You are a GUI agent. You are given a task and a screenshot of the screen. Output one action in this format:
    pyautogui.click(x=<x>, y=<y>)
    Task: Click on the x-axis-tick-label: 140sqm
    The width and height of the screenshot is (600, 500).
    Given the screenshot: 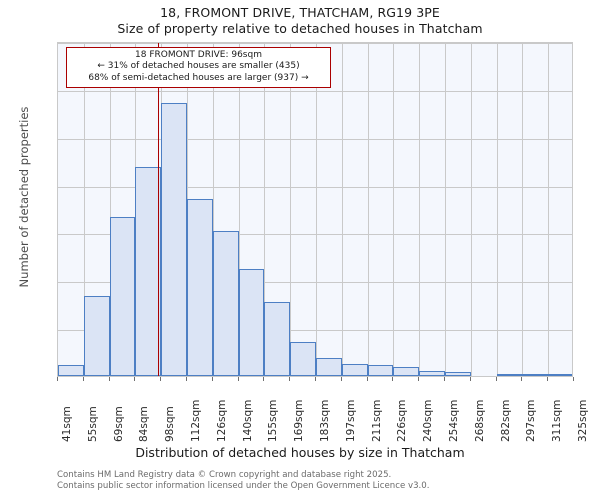 What is the action you would take?
    pyautogui.click(x=247, y=420)
    